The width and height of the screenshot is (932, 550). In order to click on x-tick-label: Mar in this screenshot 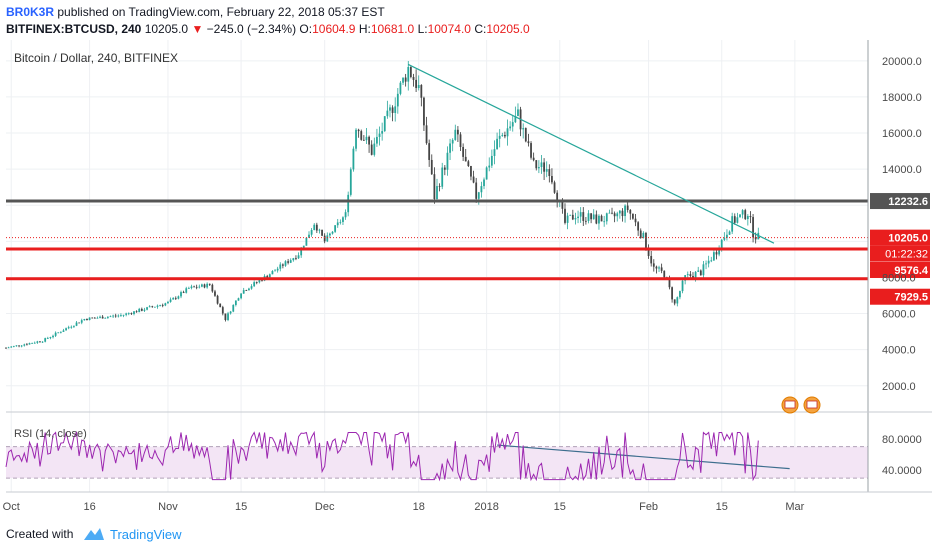, I will do `click(794, 507)`.